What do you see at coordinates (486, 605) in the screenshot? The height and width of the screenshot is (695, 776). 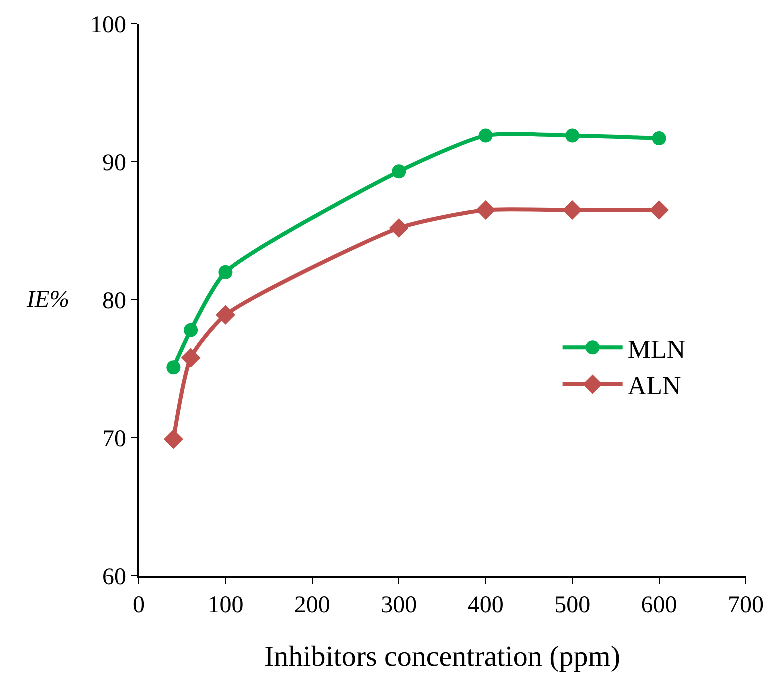 I see `x-tick-label: 400` at bounding box center [486, 605].